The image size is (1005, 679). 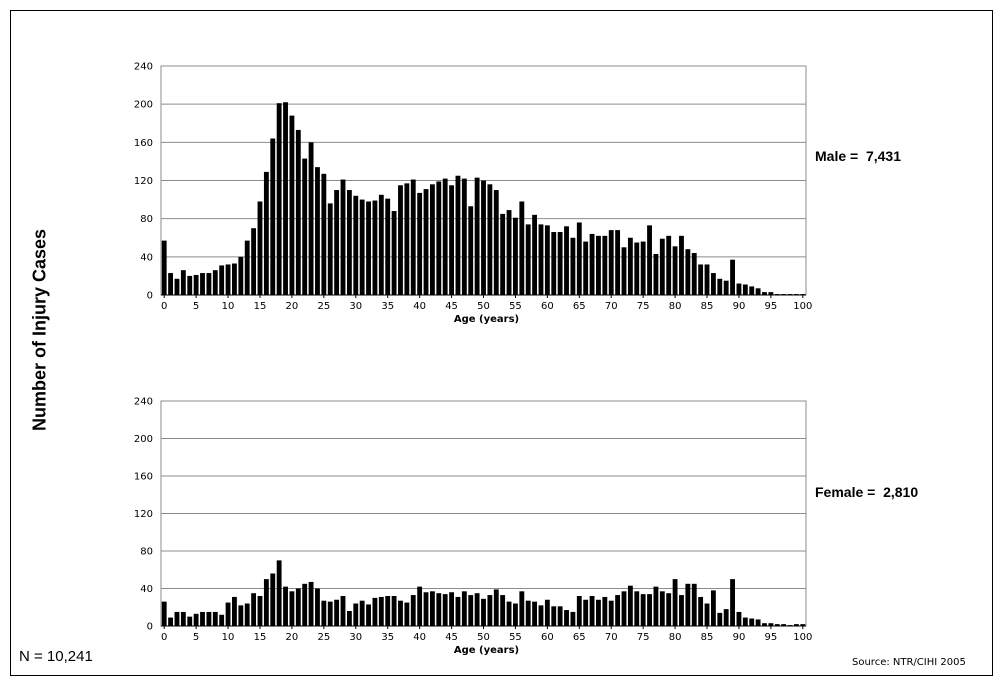 What do you see at coordinates (867, 492) in the screenshot?
I see `female-total-label: Female = 2,810` at bounding box center [867, 492].